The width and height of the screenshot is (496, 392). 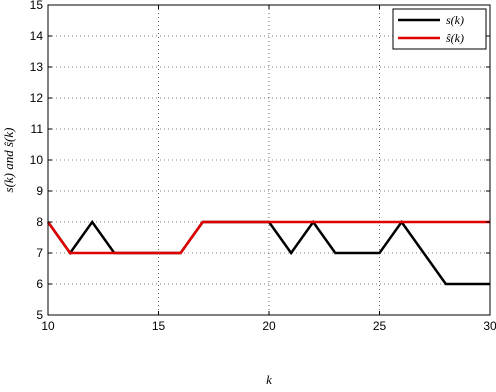 What do you see at coordinates (37, 67) in the screenshot?
I see `y-tick-label: 13` at bounding box center [37, 67].